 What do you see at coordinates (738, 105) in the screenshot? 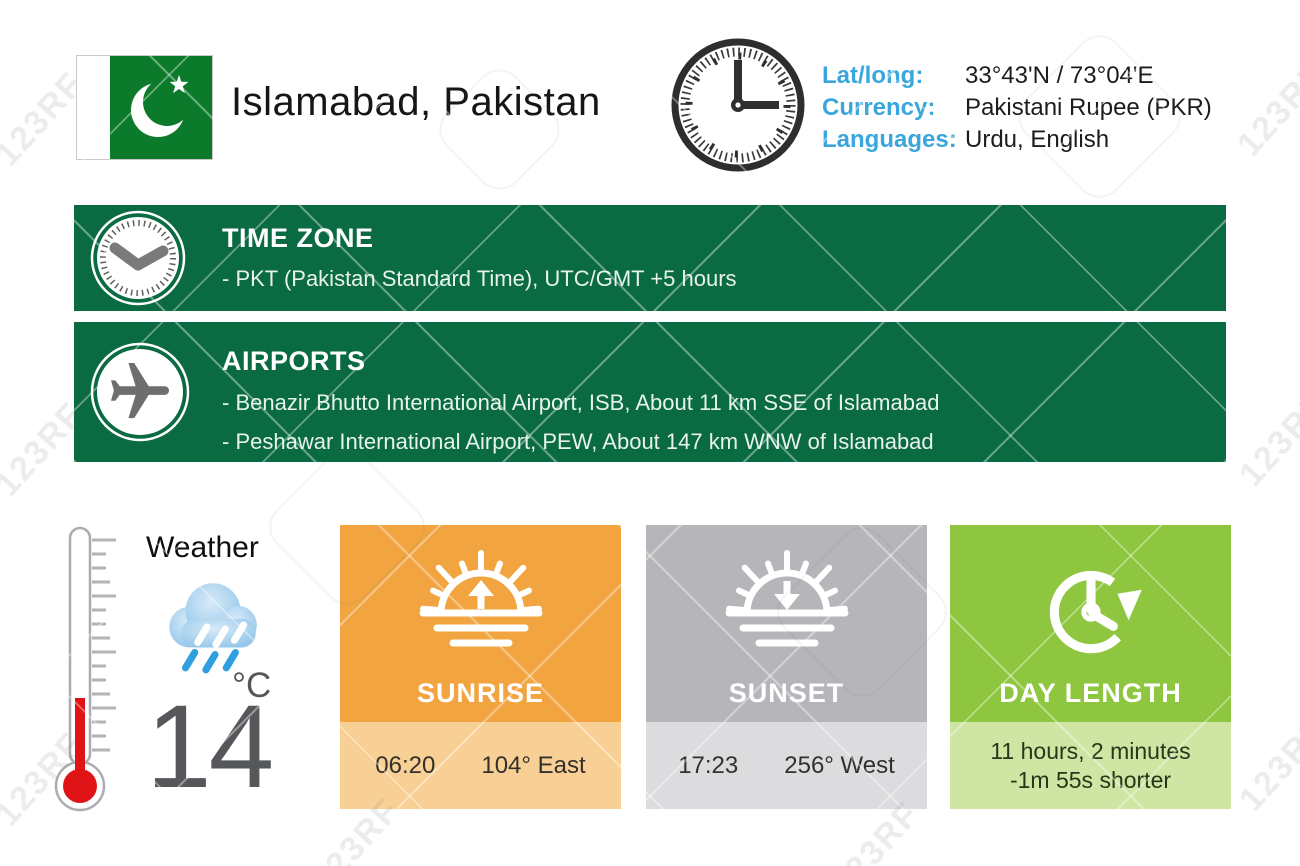
I see `analog-clock-icon` at bounding box center [738, 105].